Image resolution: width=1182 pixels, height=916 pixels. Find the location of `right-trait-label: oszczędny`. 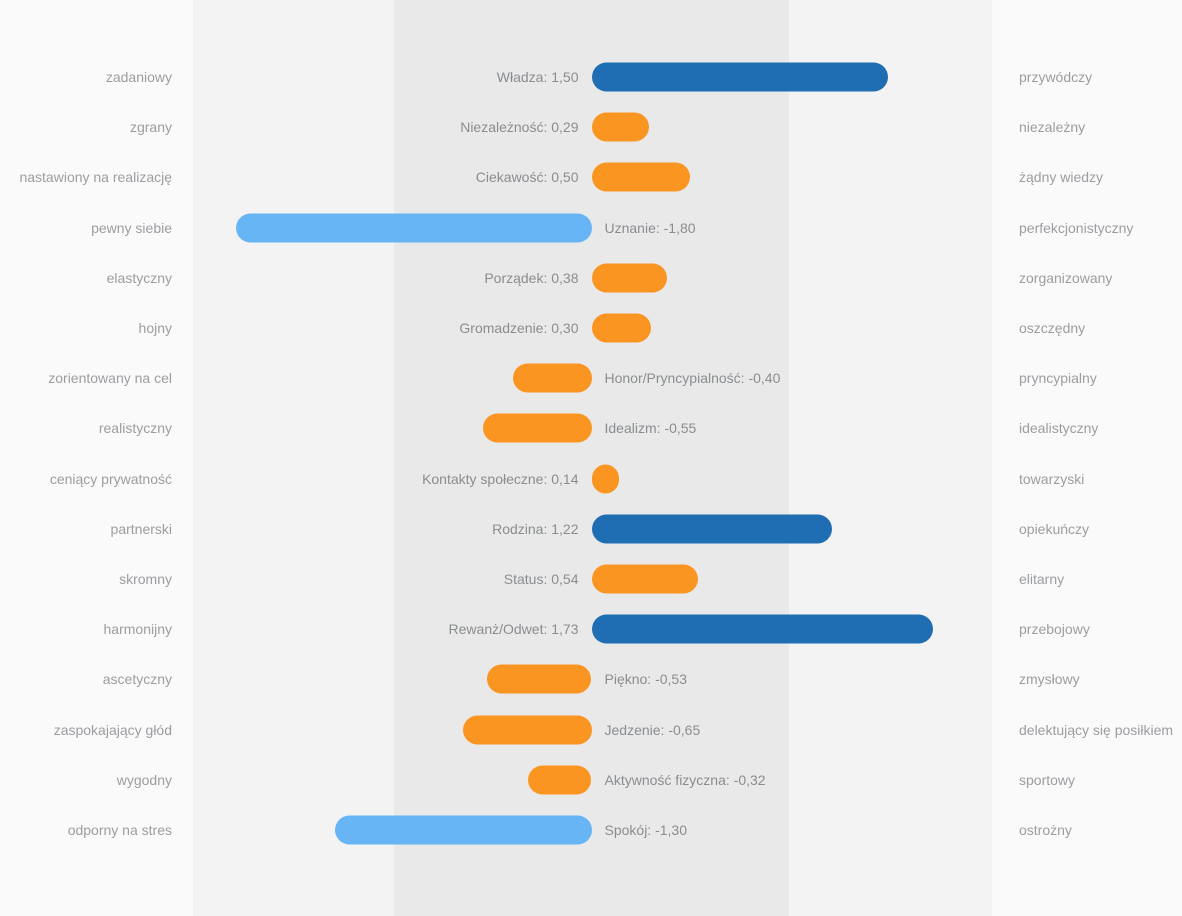

right-trait-label: oszczędny is located at coordinates (1052, 328).